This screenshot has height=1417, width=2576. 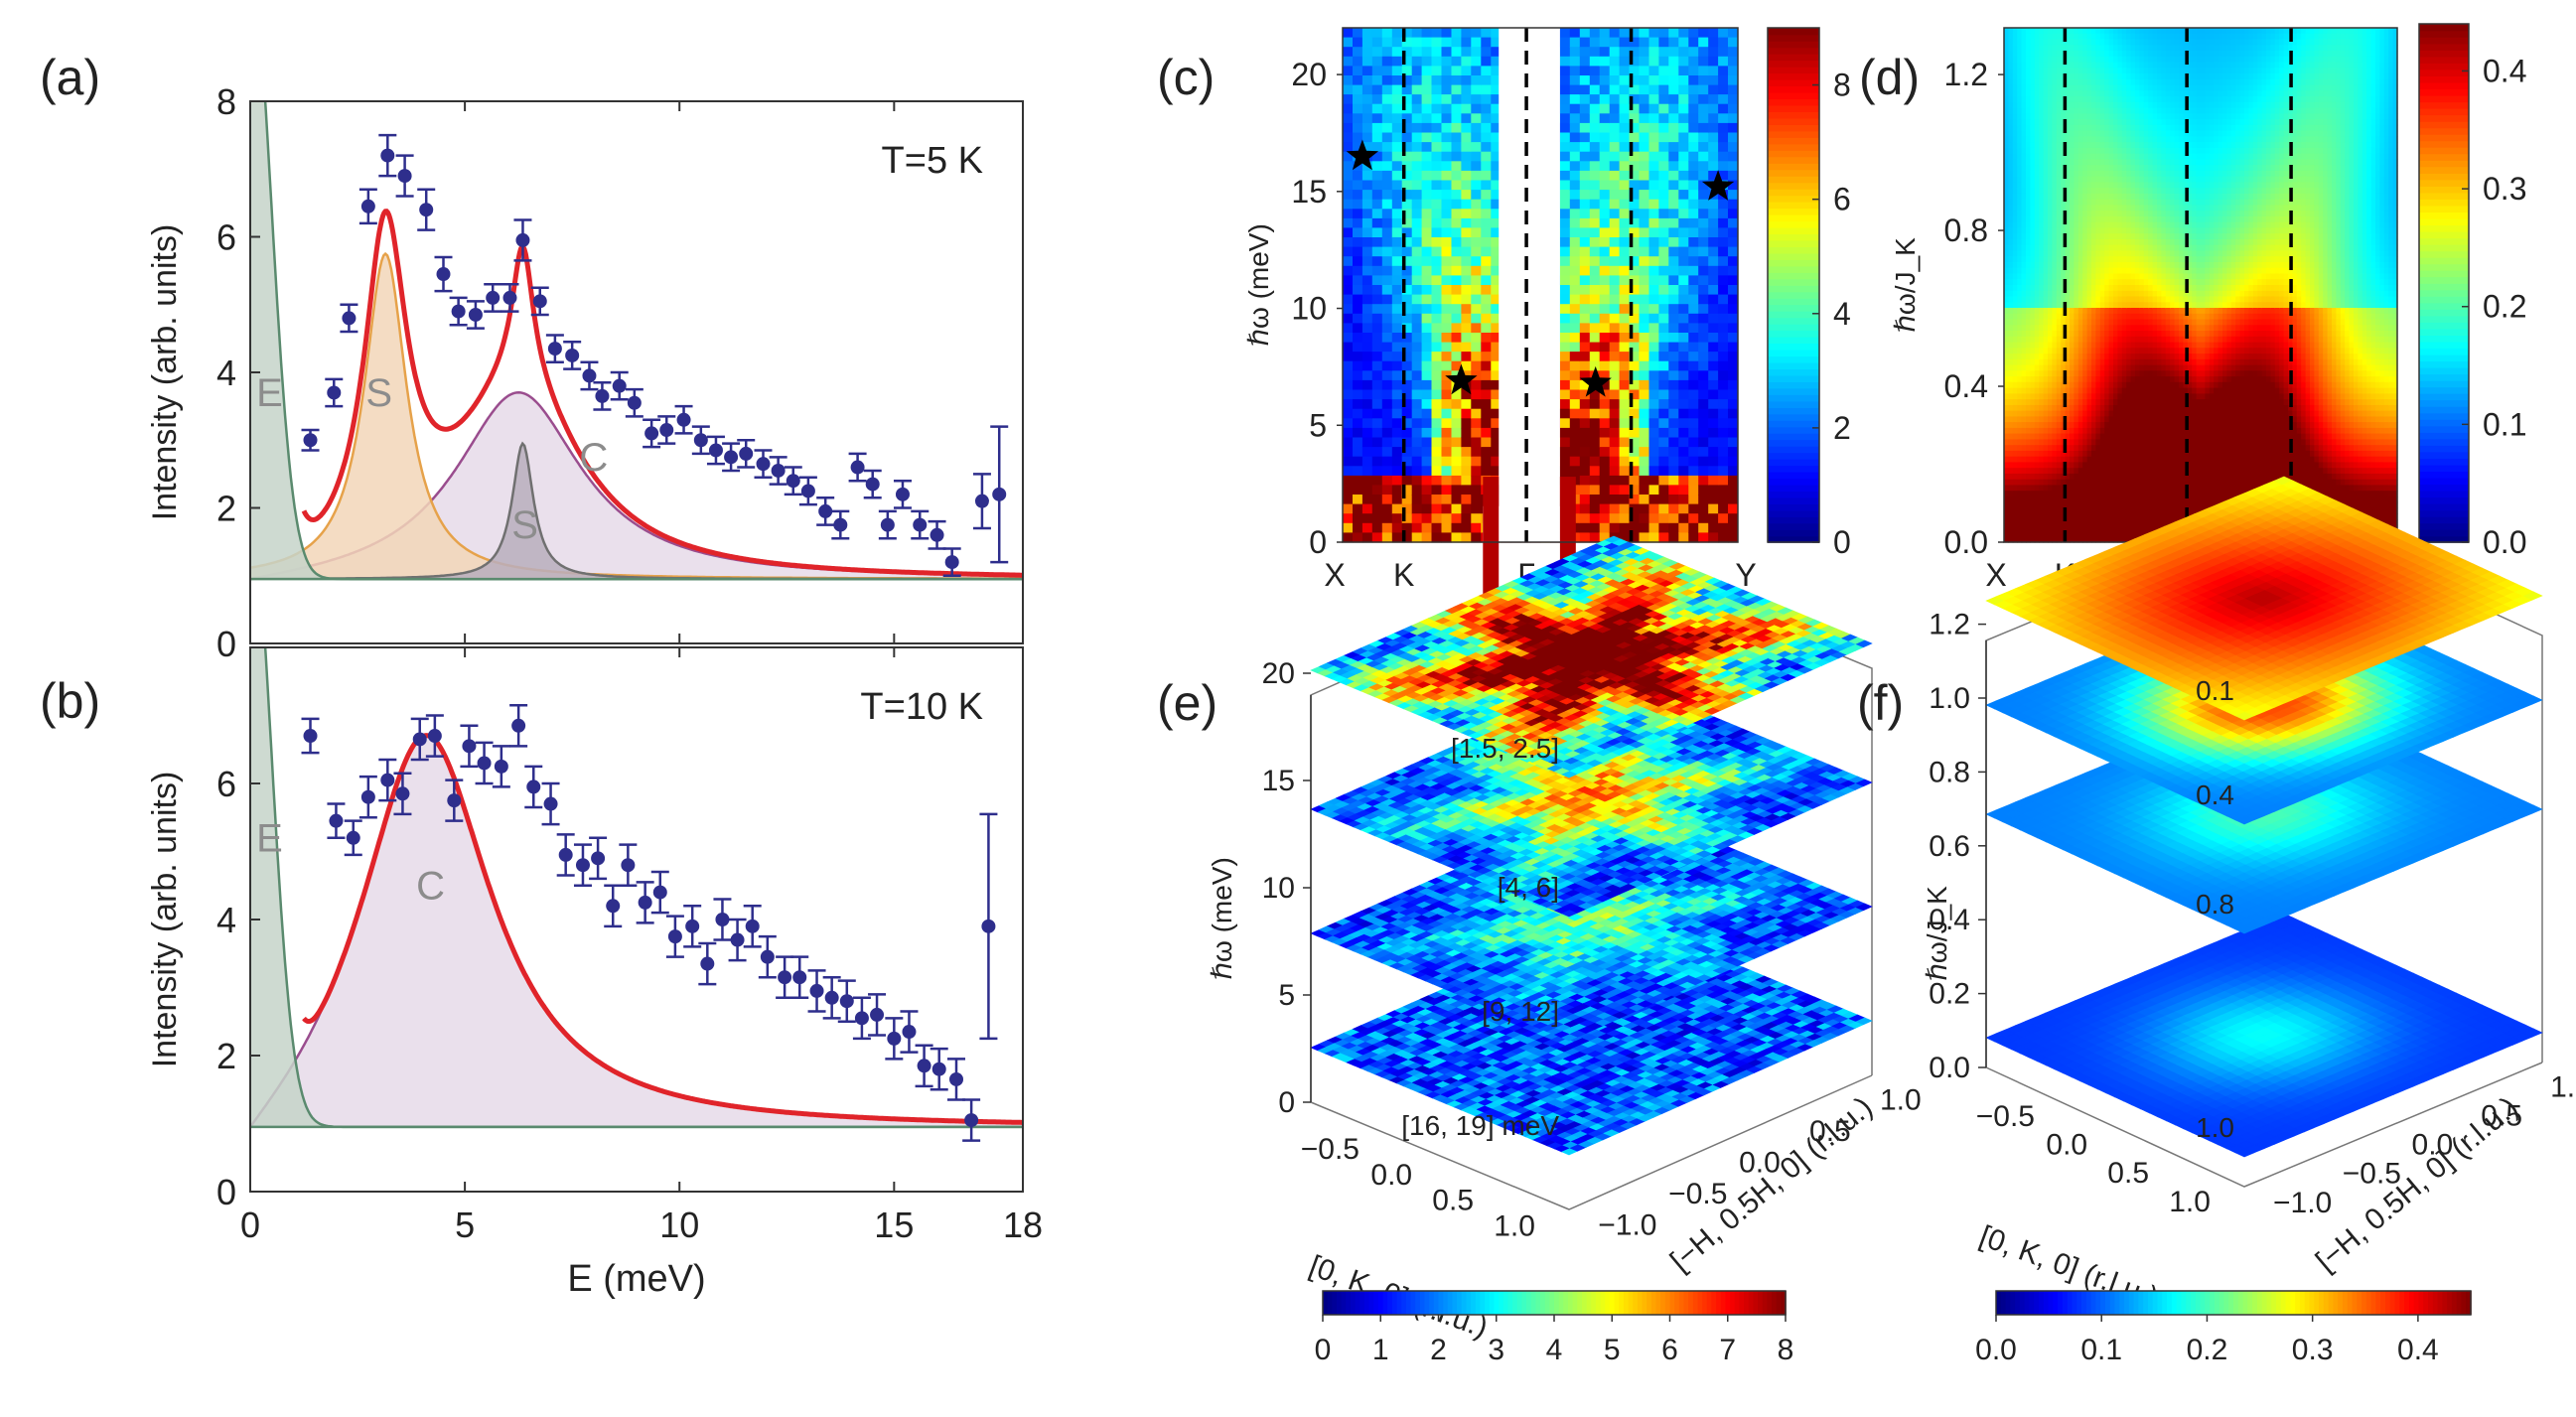 I want to click on colorbar-cell, so click(x=1793, y=314).